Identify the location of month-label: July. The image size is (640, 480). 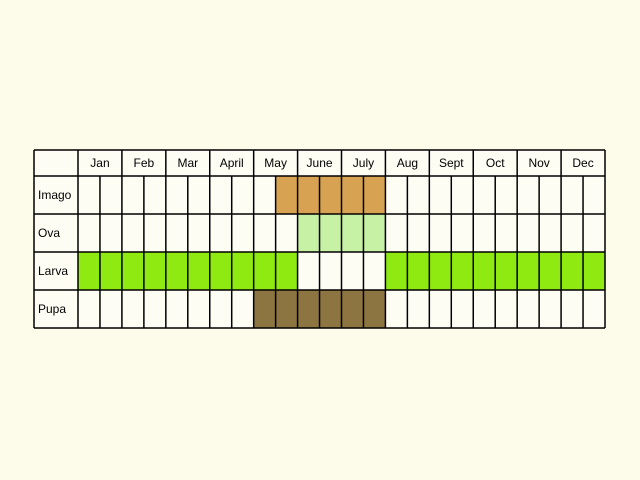
(363, 163).